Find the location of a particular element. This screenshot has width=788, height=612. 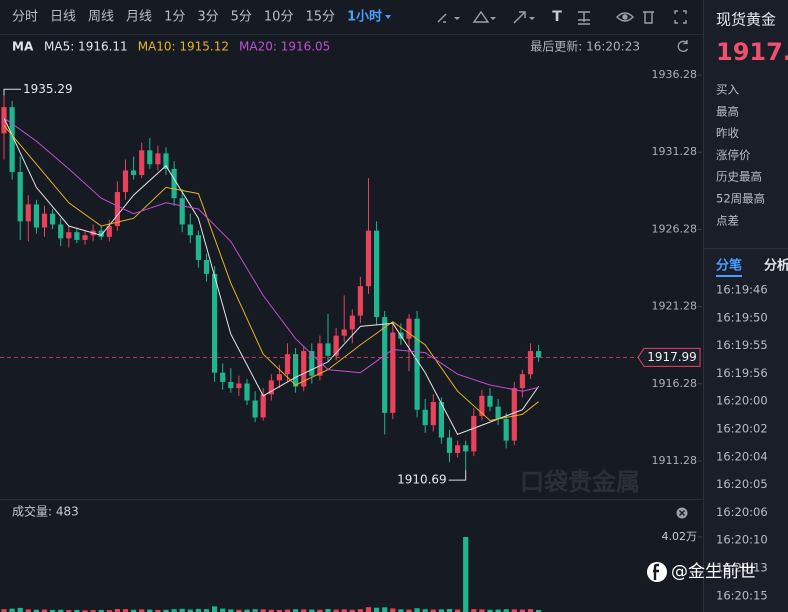

tool-icons is located at coordinates (562, 17).